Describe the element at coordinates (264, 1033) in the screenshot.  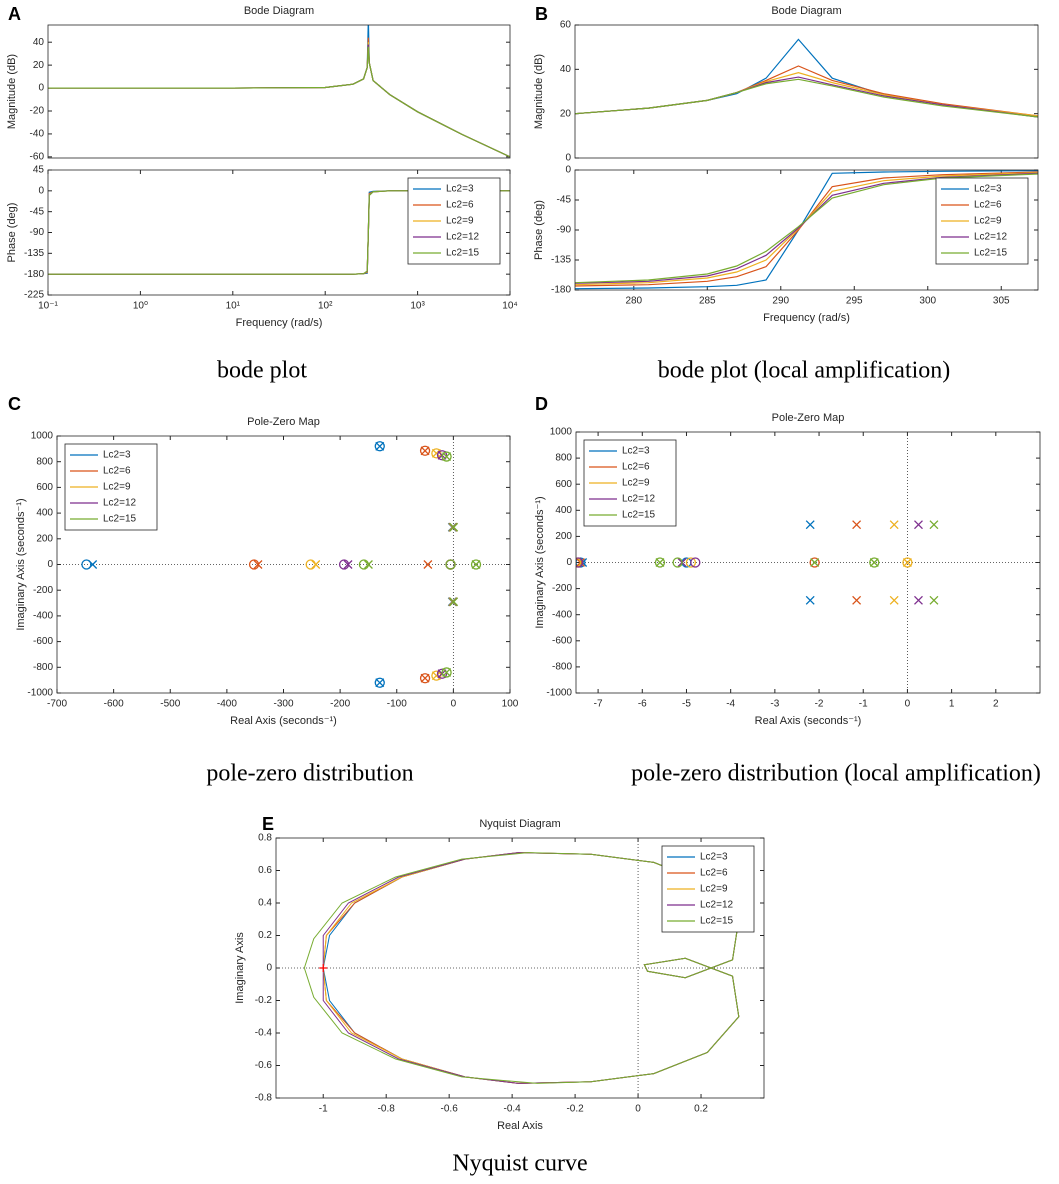
I see `y-tick-label: -0.4` at that location.